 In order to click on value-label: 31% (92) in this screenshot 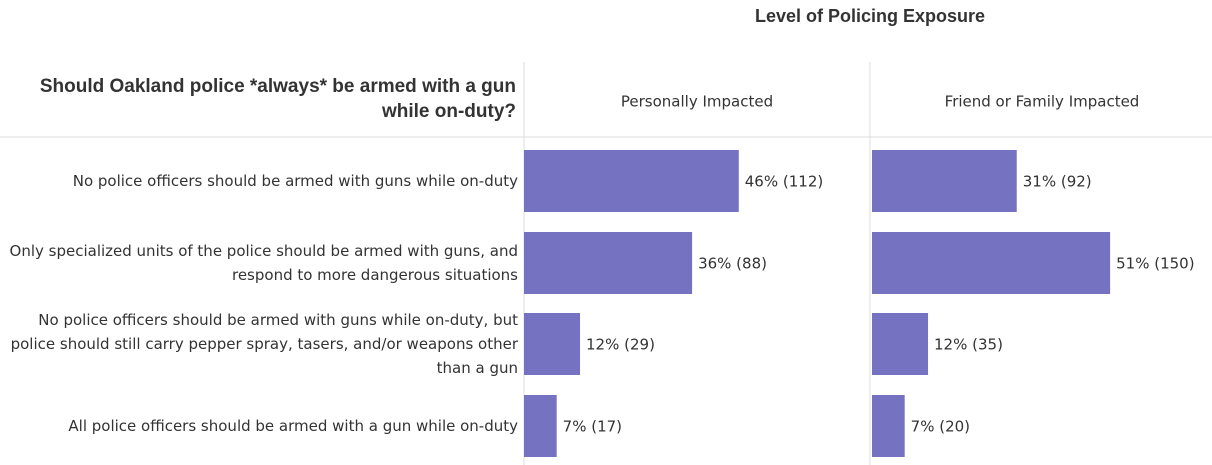, I will do `click(1057, 182)`.